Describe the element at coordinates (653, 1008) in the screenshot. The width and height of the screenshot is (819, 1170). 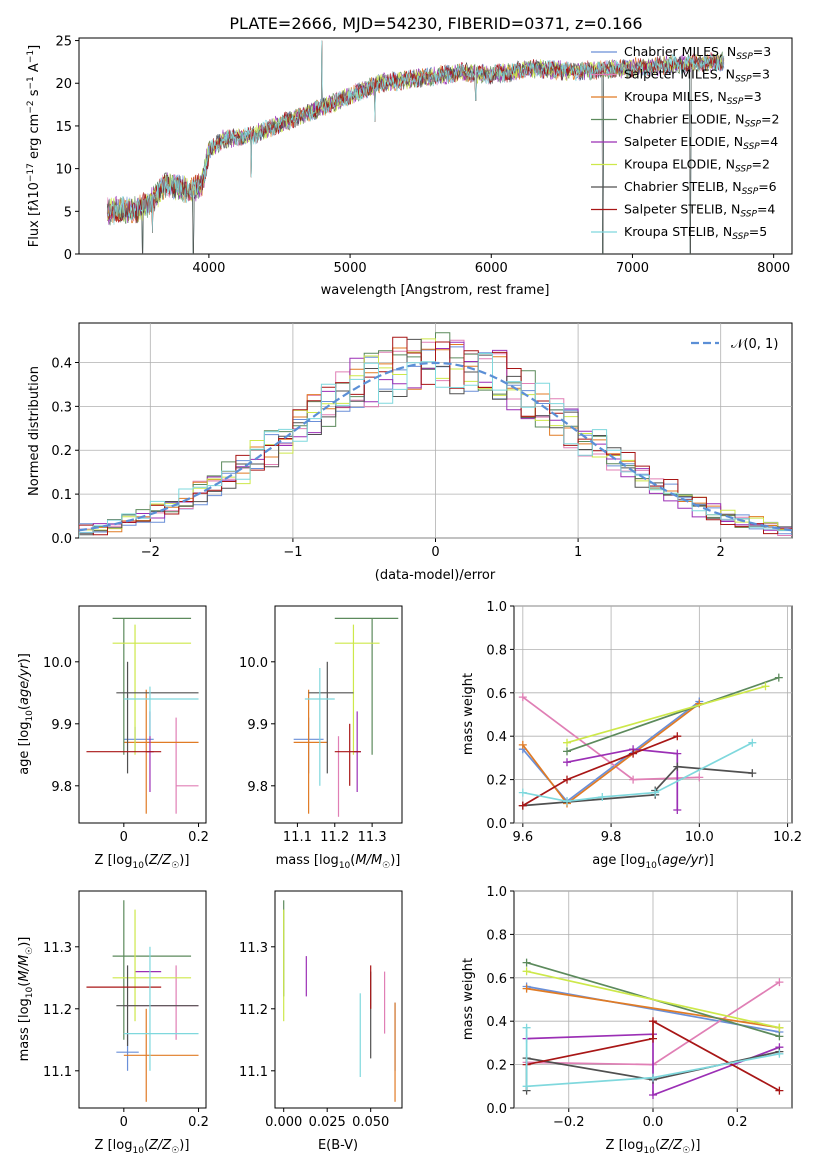
I see `weight-vs-z-line-kroupa-miles` at that location.